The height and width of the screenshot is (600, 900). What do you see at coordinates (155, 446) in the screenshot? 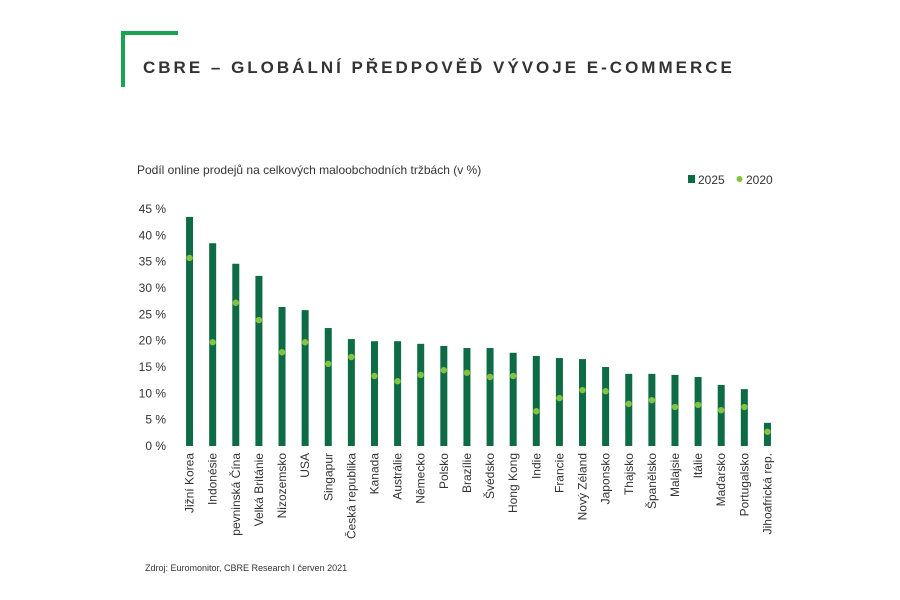
I see `y-tick-label: 0 %` at bounding box center [155, 446].